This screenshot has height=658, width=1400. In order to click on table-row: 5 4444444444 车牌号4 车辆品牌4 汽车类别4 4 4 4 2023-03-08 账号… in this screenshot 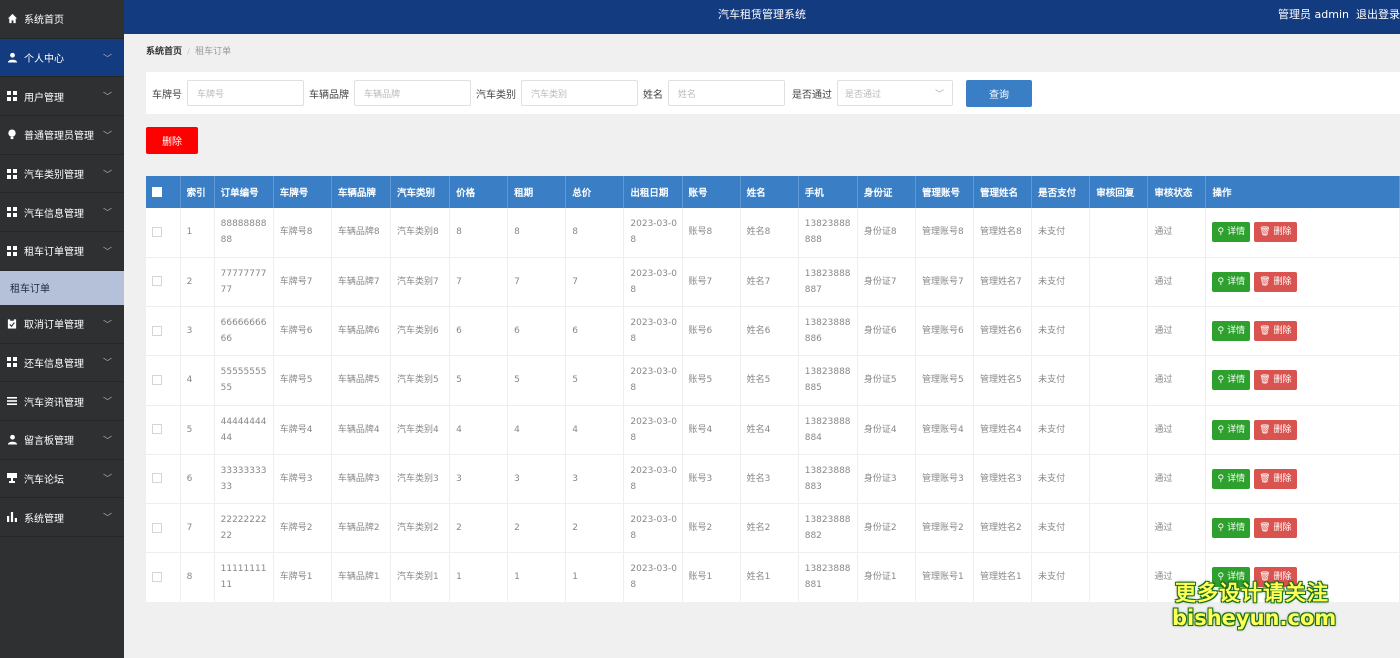, I will do `click(773, 430)`.